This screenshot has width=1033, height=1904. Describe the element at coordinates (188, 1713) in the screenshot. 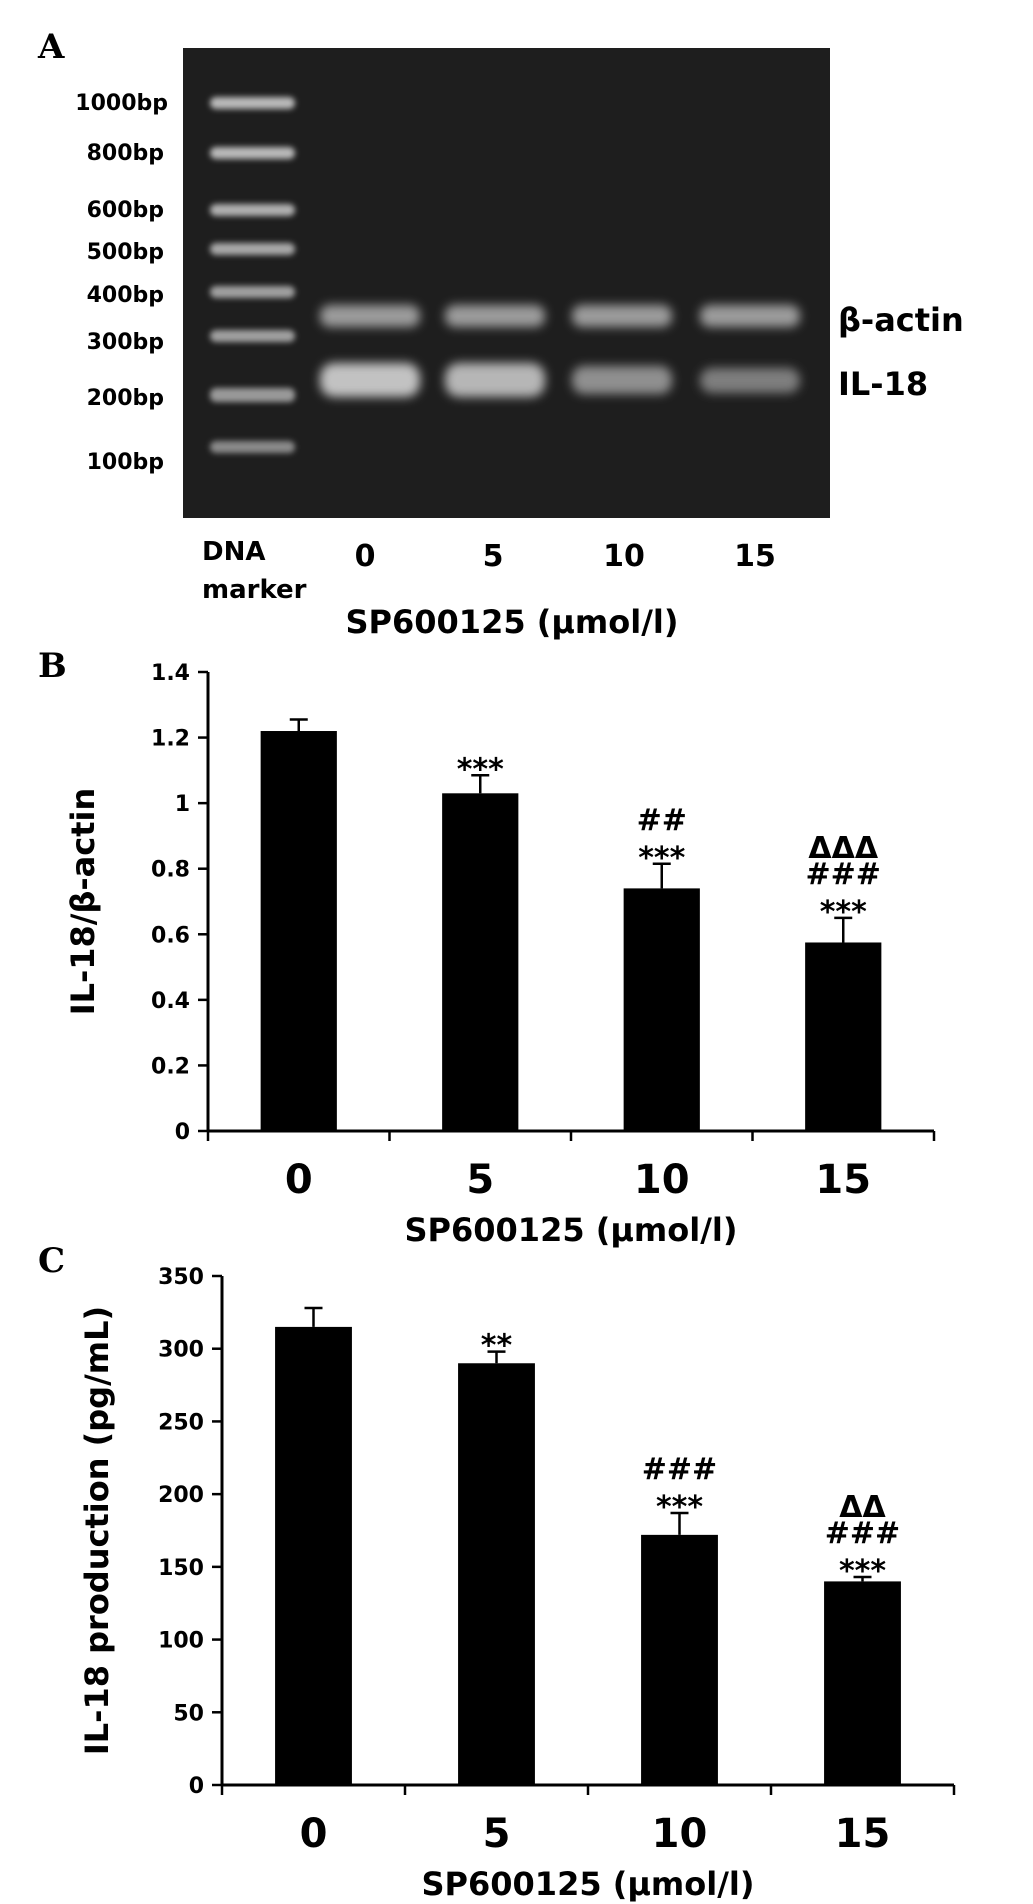

I see `y-tick-label: 50` at that location.